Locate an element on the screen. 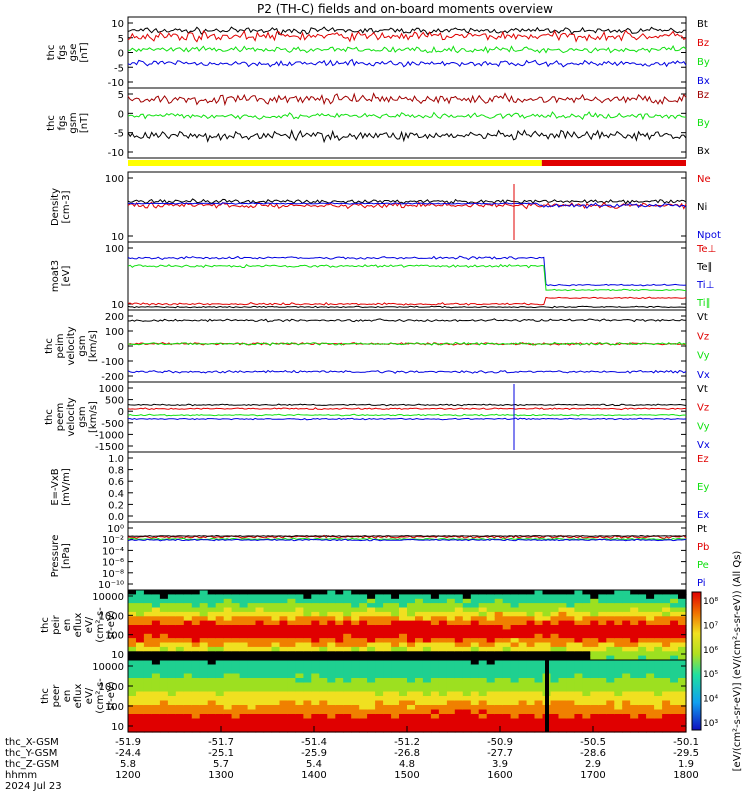  fgs_gse-ytick-4: -10 is located at coordinates (116, 83).